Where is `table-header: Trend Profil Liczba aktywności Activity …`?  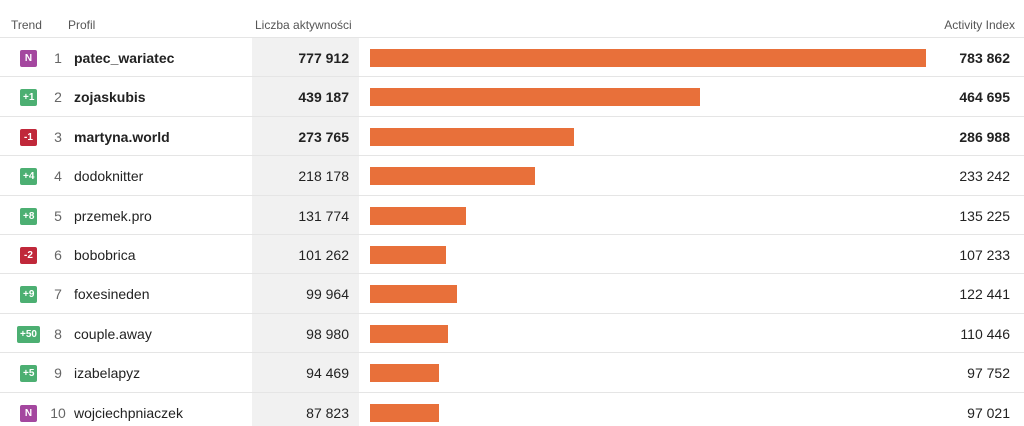
table-header: Trend Profil Liczba aktywności Activity … is located at coordinates (512, 19).